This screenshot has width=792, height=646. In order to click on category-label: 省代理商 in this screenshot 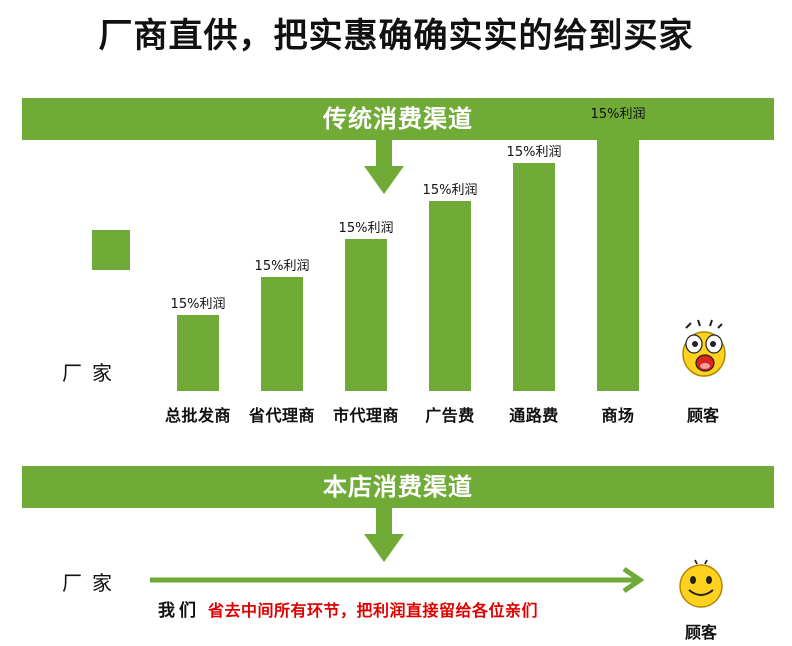, I will do `click(281, 415)`.